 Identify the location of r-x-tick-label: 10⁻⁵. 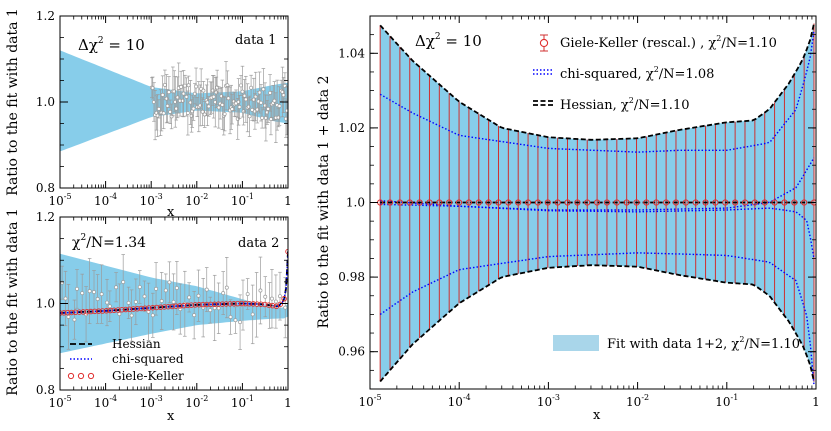
(369, 401).